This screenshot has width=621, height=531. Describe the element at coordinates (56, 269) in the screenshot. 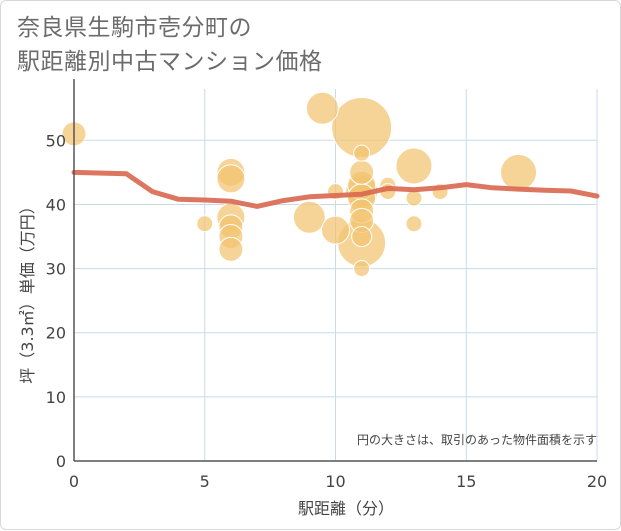

I see `y-tick-label: 30` at that location.